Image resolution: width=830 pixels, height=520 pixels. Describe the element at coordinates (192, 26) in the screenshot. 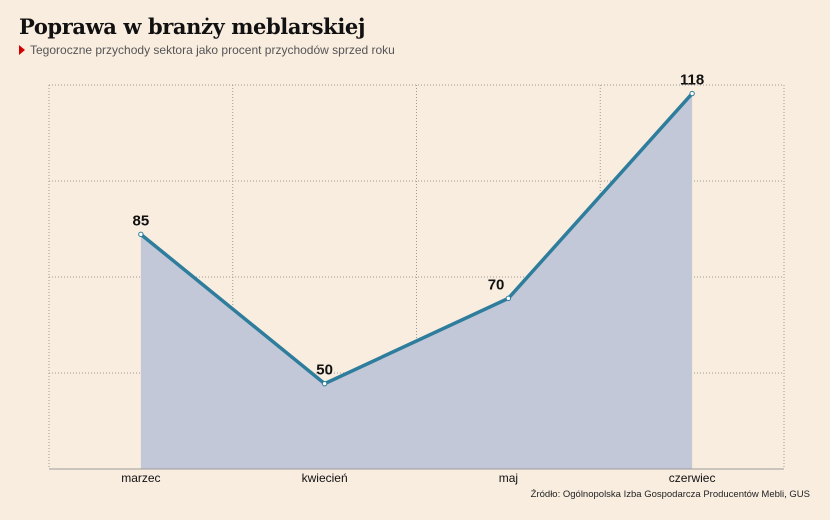

I see `chart-title: Poprawa w branży meblarskiej` at that location.